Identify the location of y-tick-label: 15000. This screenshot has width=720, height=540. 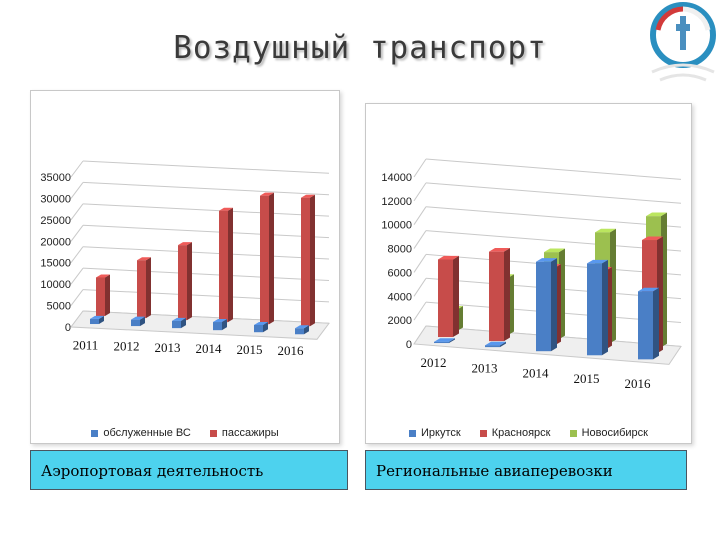
(55, 264).